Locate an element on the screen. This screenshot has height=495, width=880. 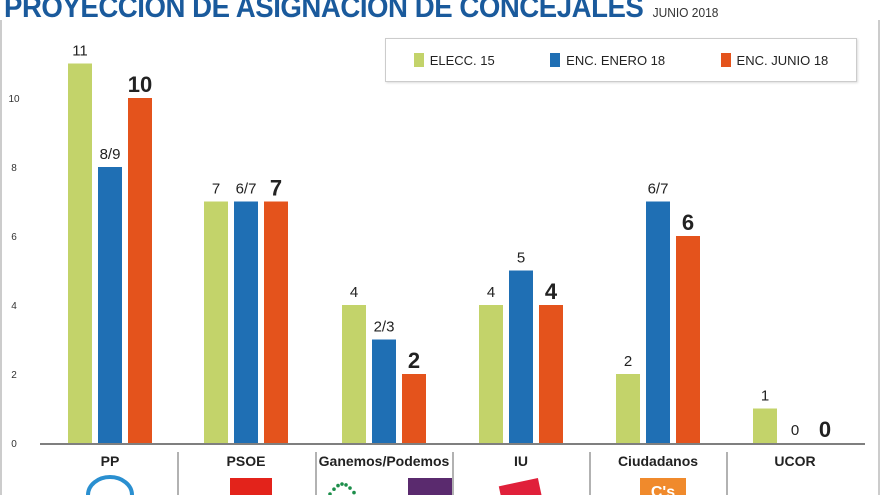
legend-item: ELECC. 15 is located at coordinates (454, 60).